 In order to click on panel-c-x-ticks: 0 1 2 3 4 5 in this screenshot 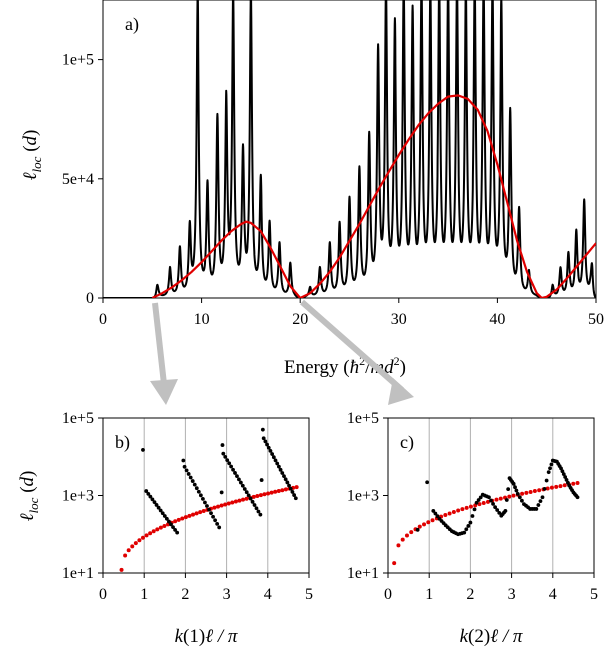, I will do `click(491, 588)`.